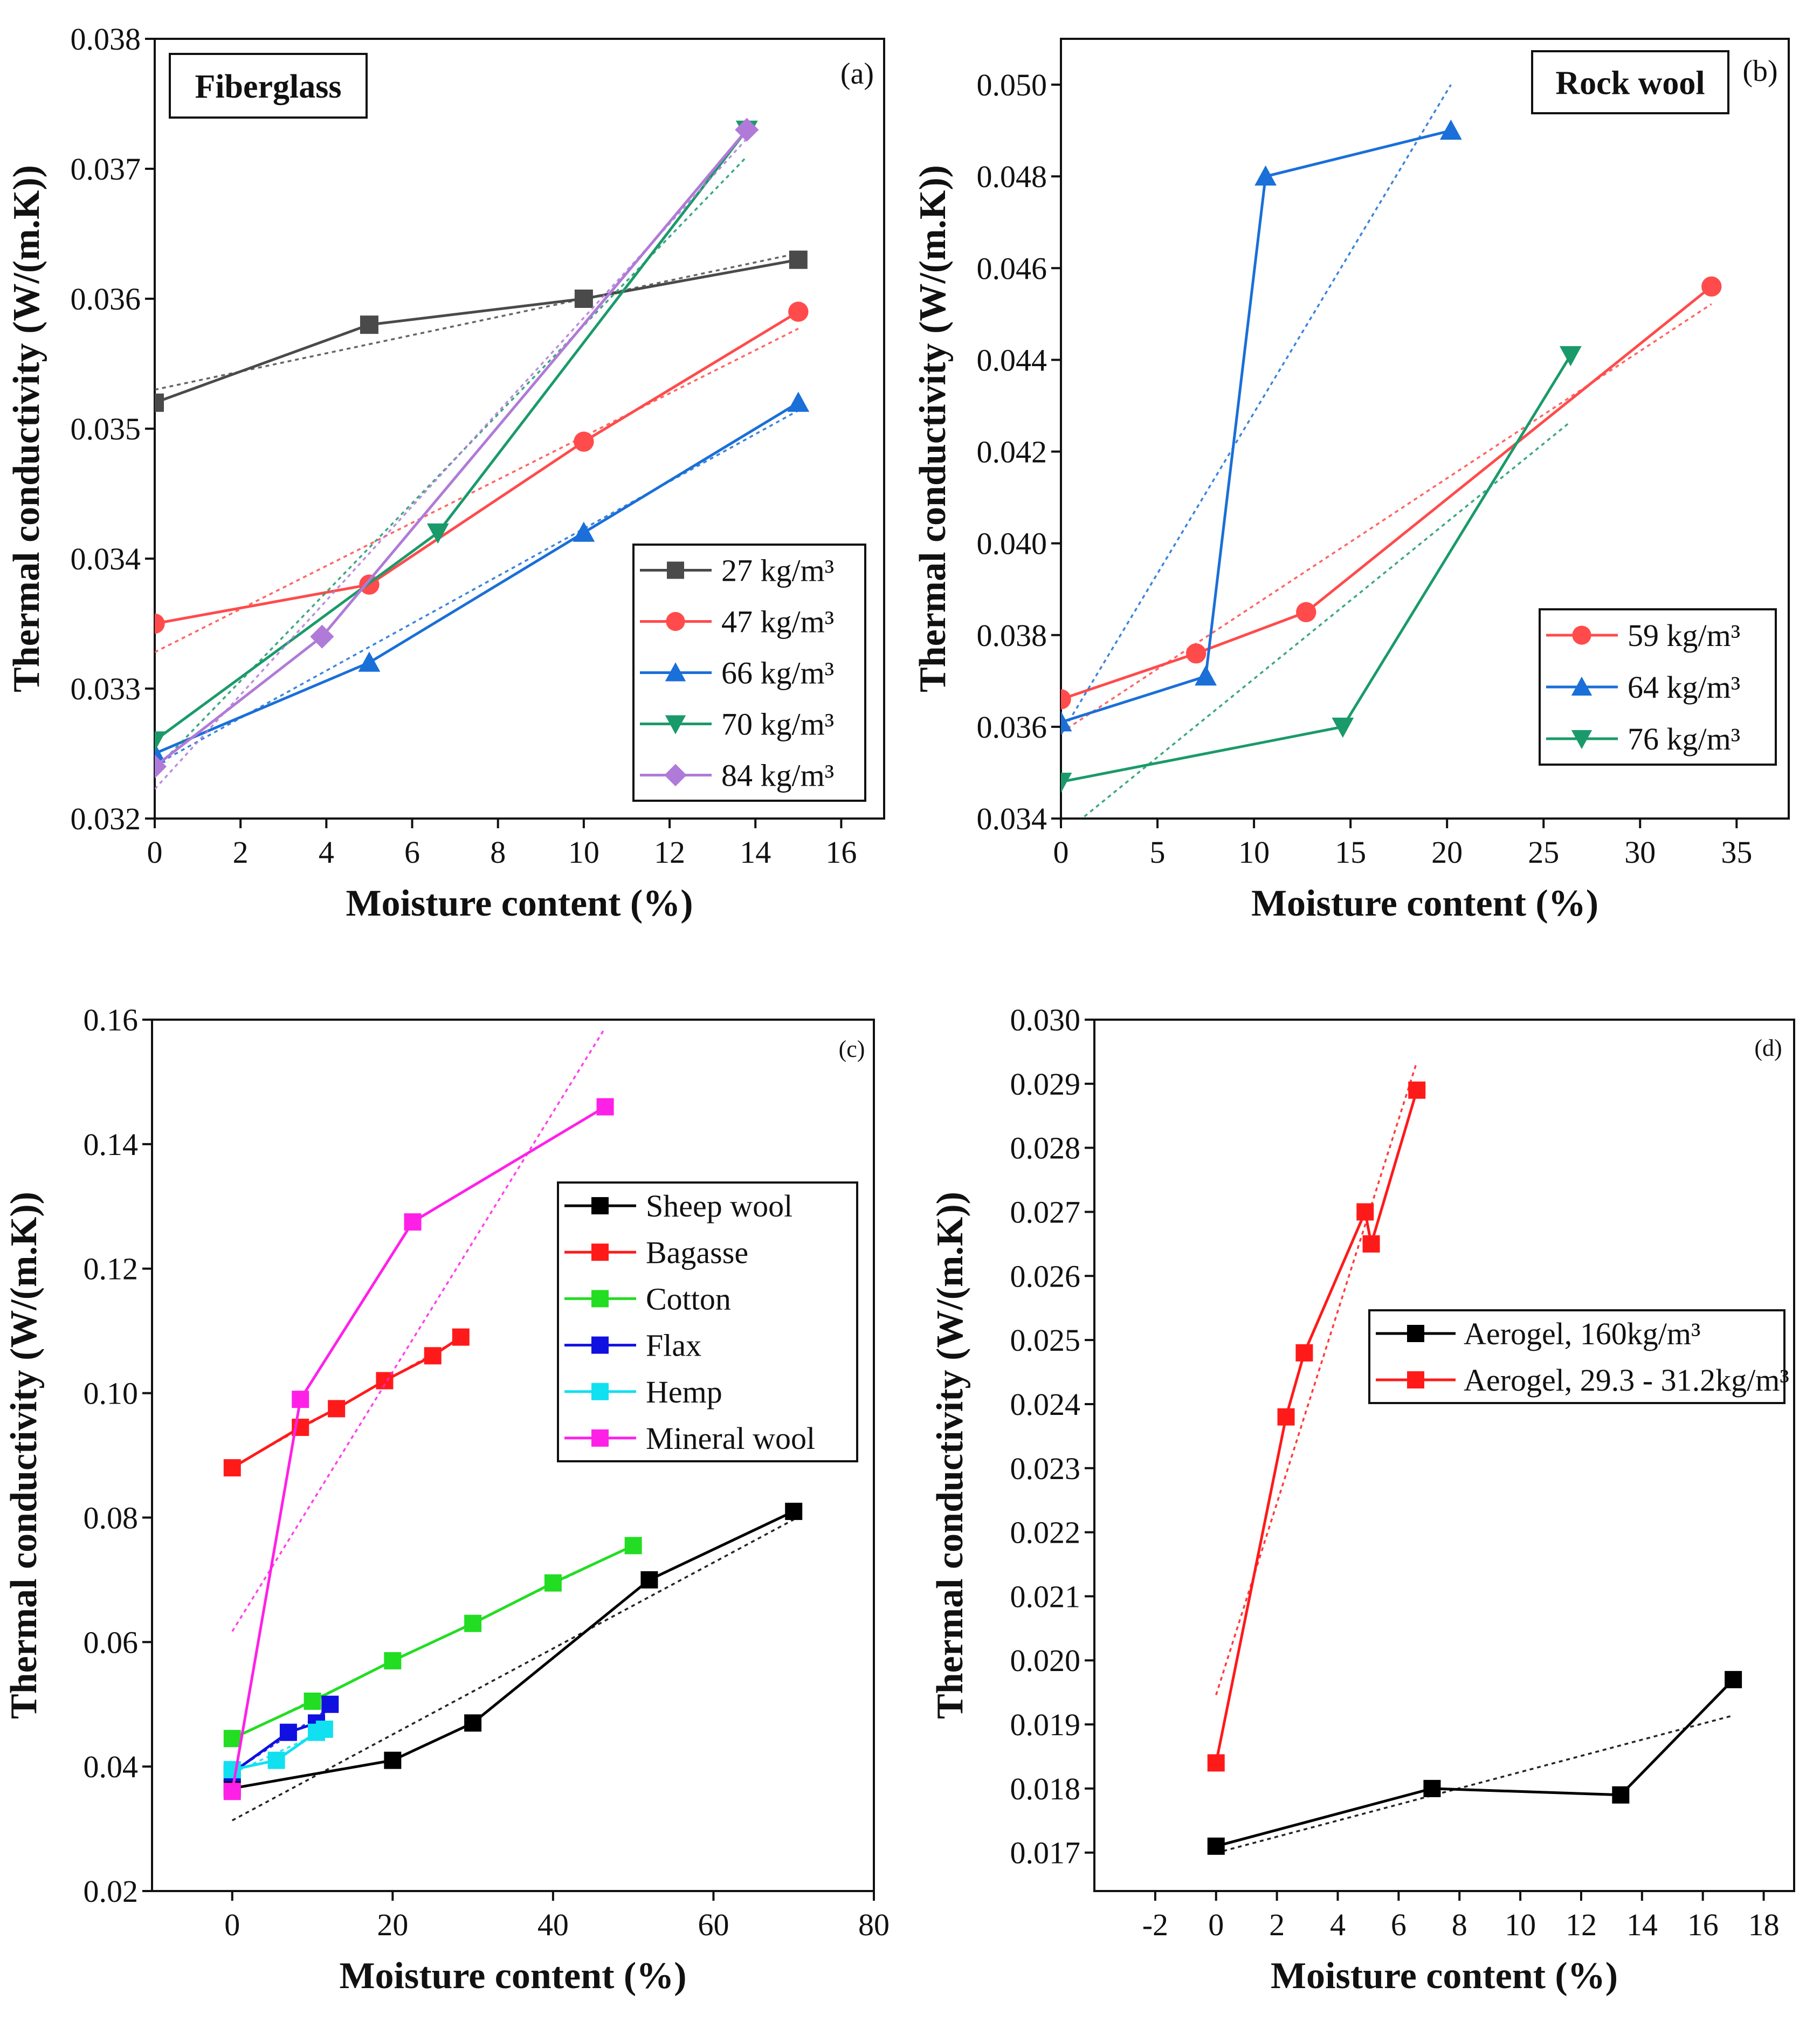  What do you see at coordinates (1045, 1084) in the screenshot?
I see `y-tick-label: 0.029` at bounding box center [1045, 1084].